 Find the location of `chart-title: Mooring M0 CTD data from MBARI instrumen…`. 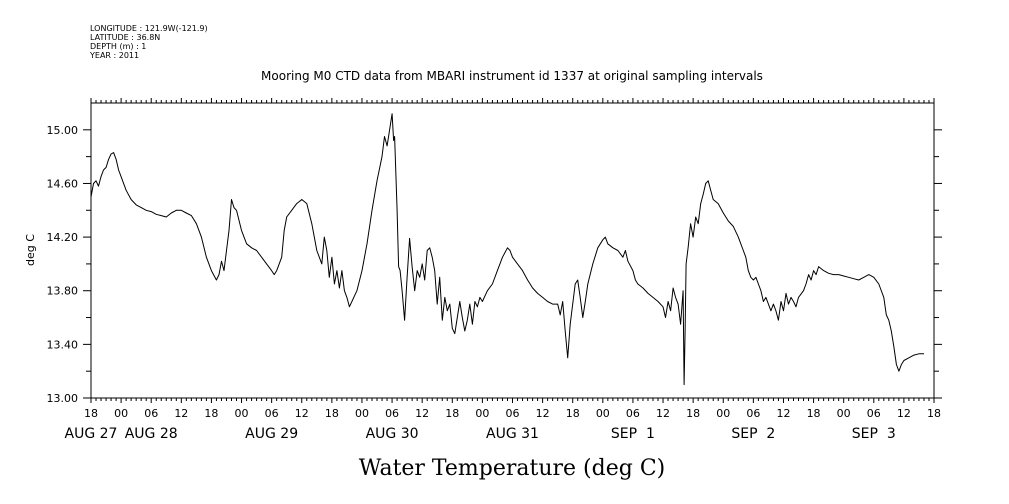

chart-title: Mooring M0 CTD data from MBARI instrumen… is located at coordinates (512, 76).